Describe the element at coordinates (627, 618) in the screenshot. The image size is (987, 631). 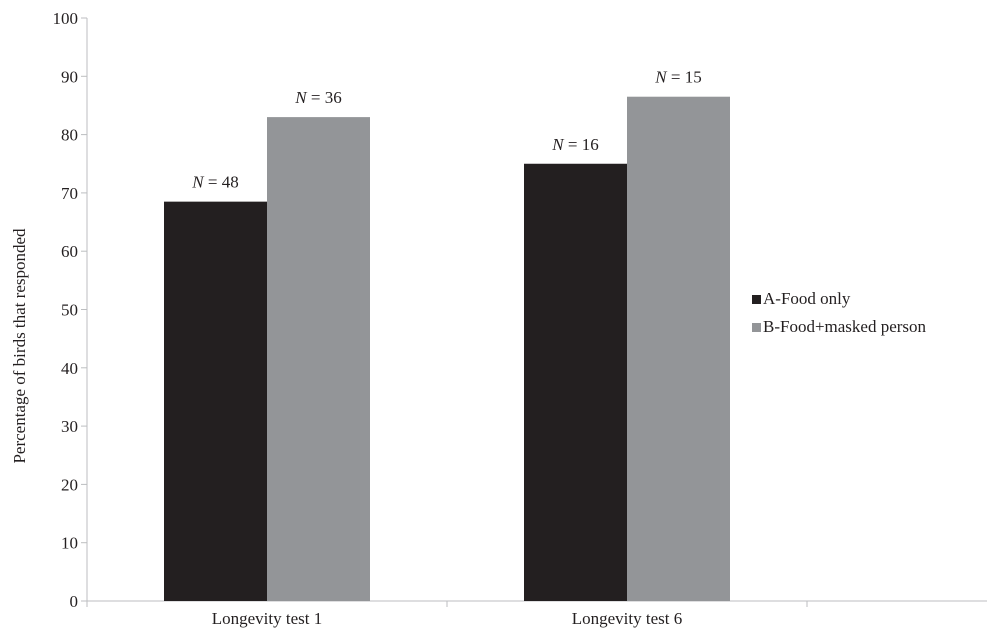
I see `x-tick-label: Longevity test 6` at that location.